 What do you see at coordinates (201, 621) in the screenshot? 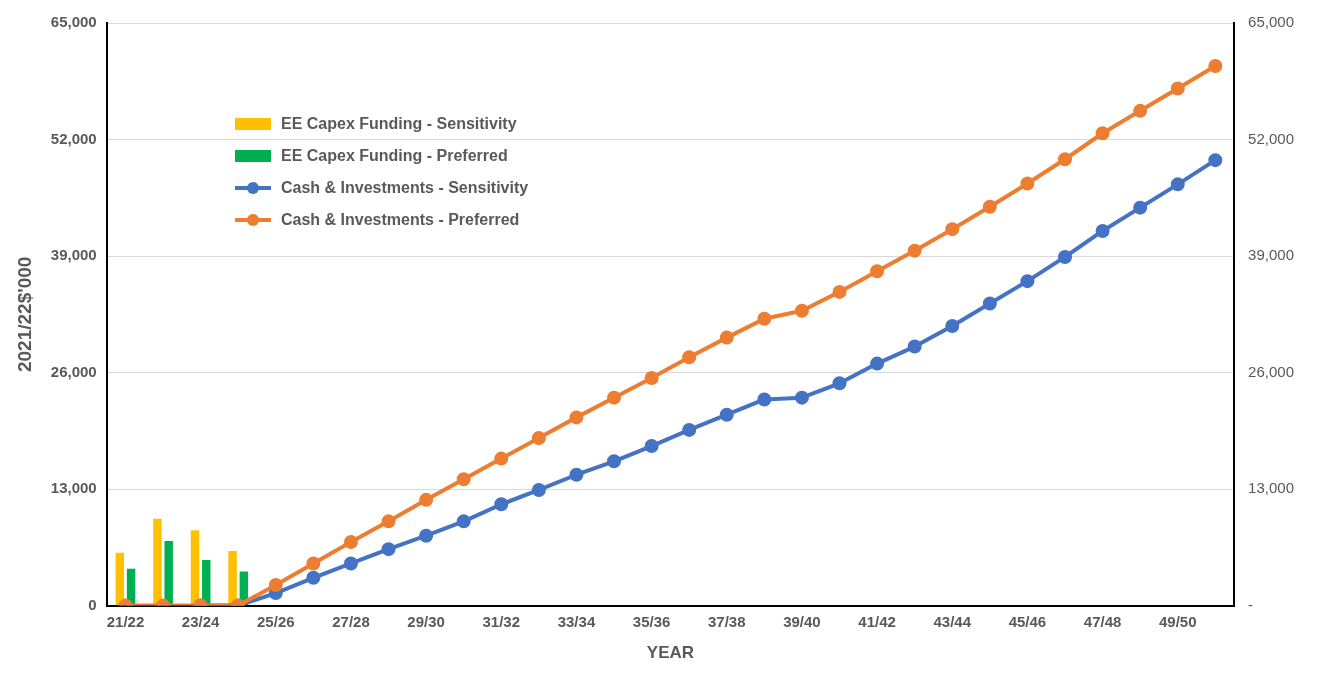
I see `x-tick-label: 23/24` at bounding box center [201, 621].